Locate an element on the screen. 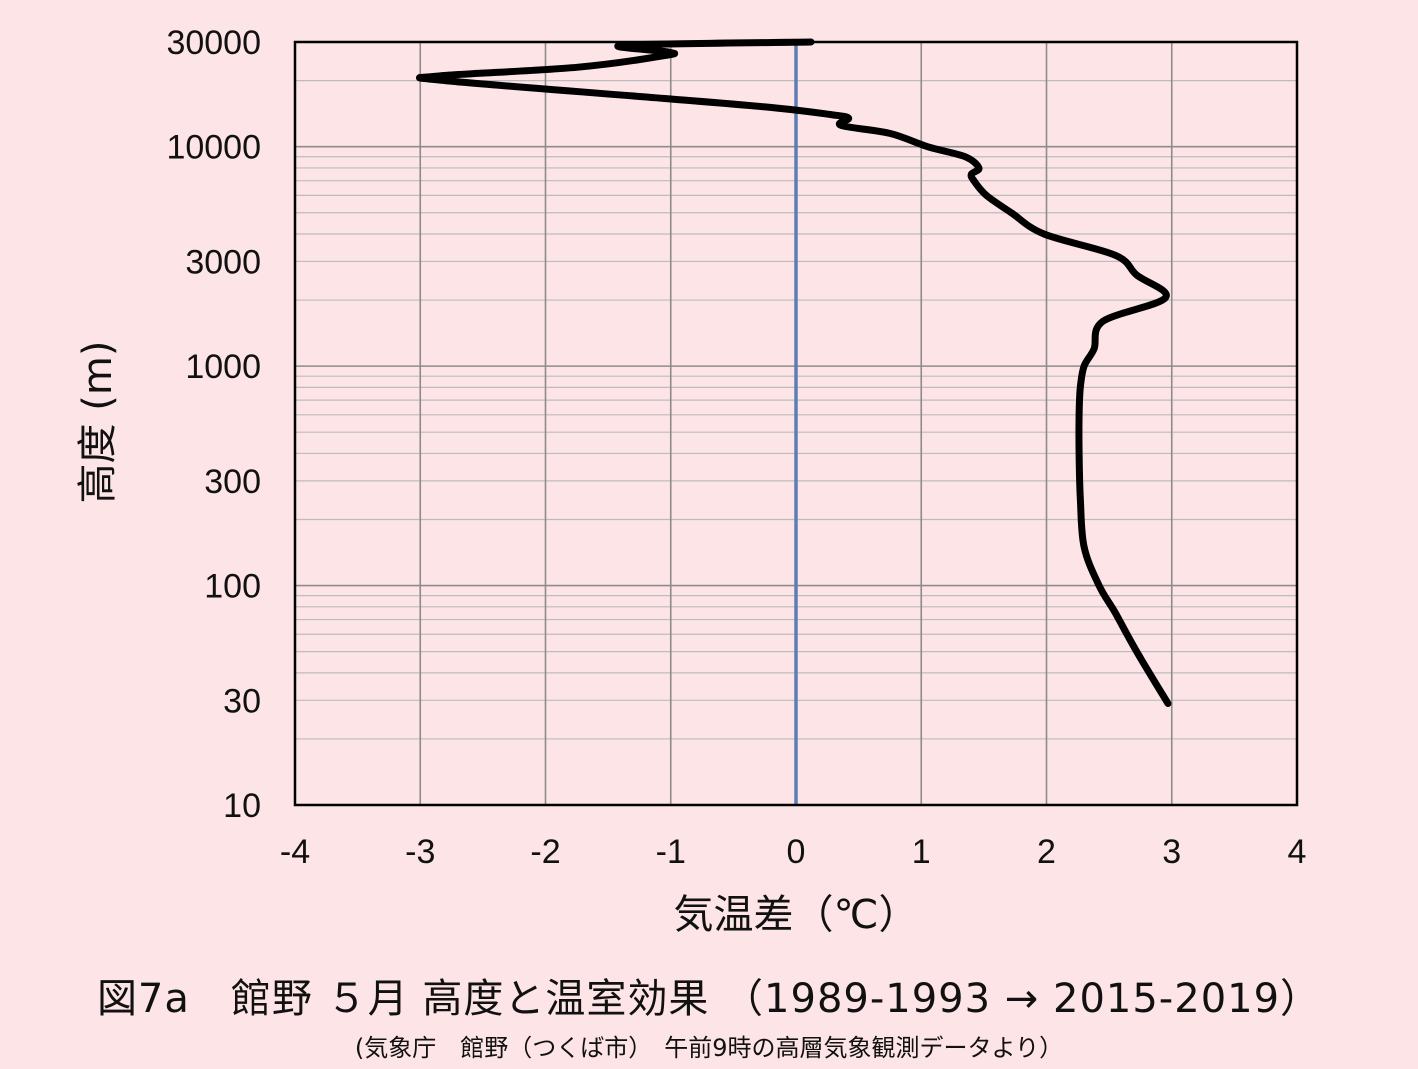 The width and height of the screenshot is (1418, 1069). x-axis-title: 気温差（℃） is located at coordinates (796, 915).